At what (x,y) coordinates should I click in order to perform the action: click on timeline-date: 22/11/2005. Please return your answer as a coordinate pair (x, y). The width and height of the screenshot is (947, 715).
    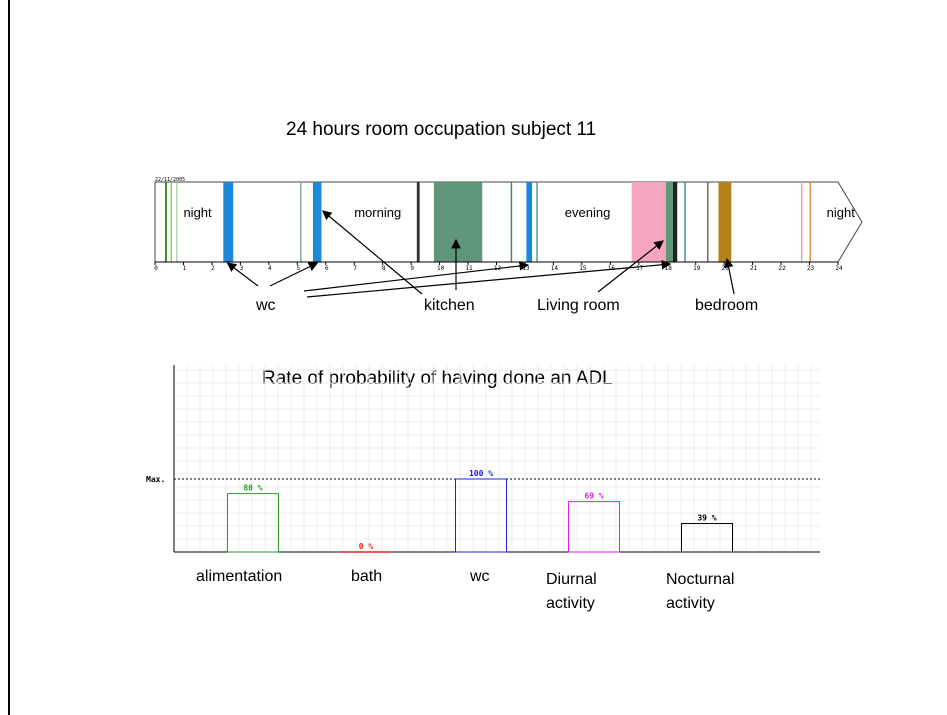
    Looking at the image, I should click on (170, 180).